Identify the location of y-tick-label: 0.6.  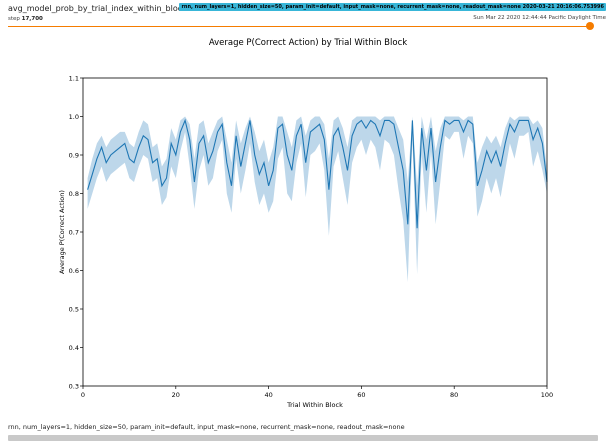
(74, 271).